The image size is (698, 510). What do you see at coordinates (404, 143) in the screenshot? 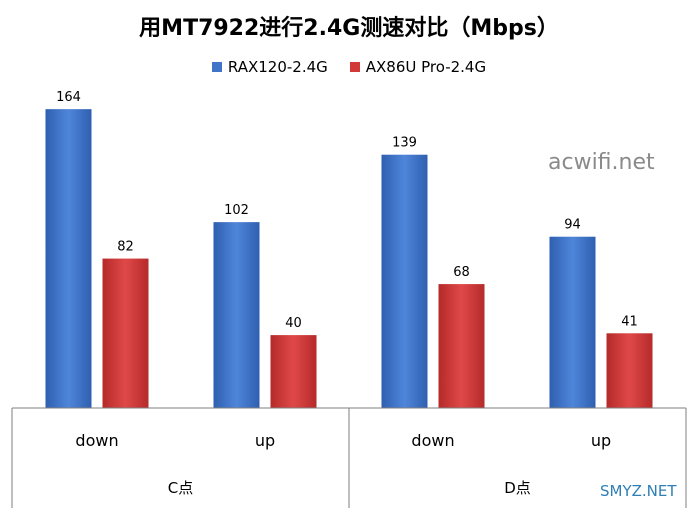
I see `value-label-series-1-cat-3: 139` at bounding box center [404, 143].